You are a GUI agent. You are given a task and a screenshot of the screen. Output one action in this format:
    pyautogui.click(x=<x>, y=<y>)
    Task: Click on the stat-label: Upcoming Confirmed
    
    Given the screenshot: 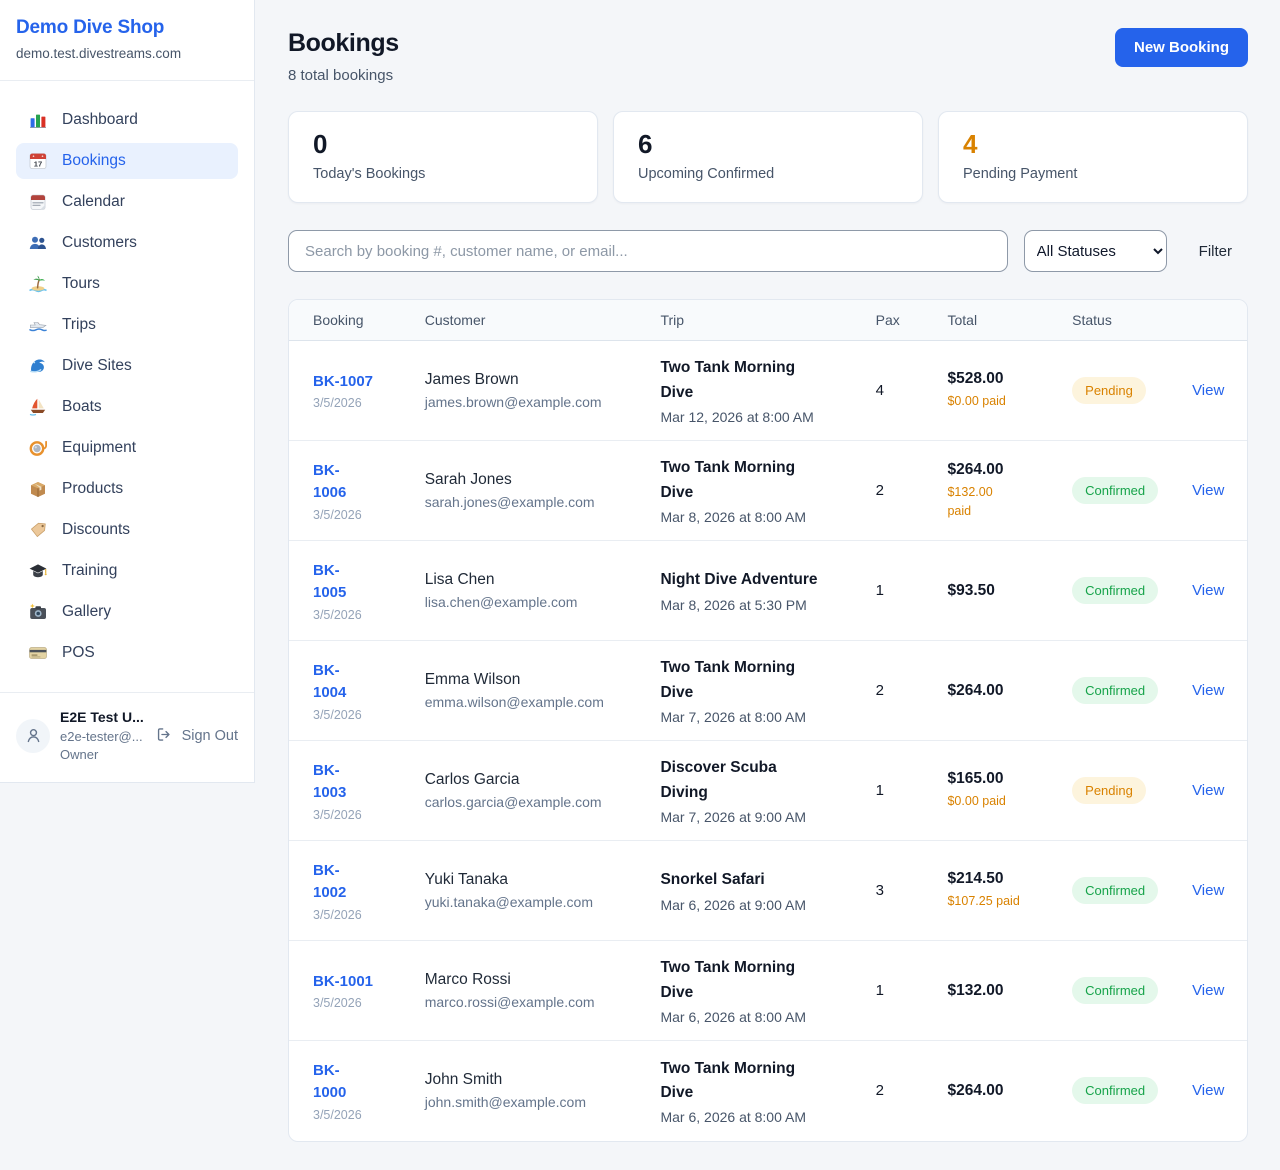 What is the action you would take?
    pyautogui.click(x=706, y=174)
    